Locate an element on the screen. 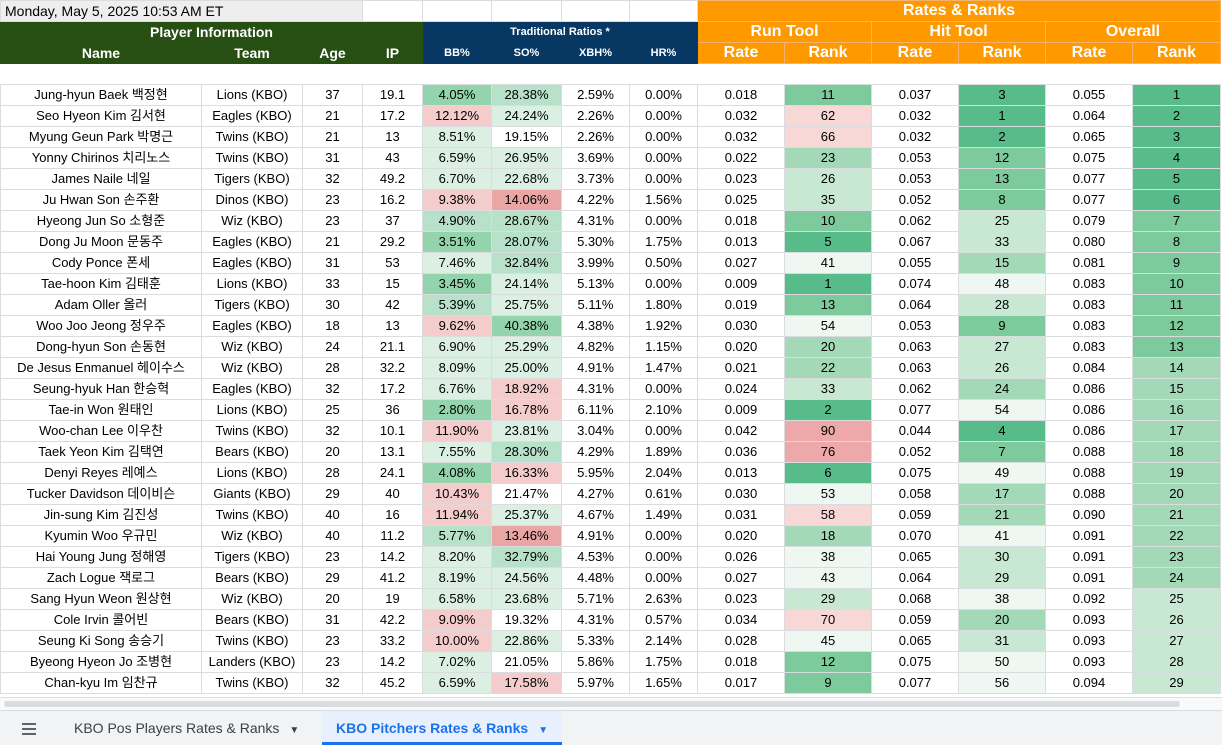  table-cell: 3.04% is located at coordinates (595, 431).